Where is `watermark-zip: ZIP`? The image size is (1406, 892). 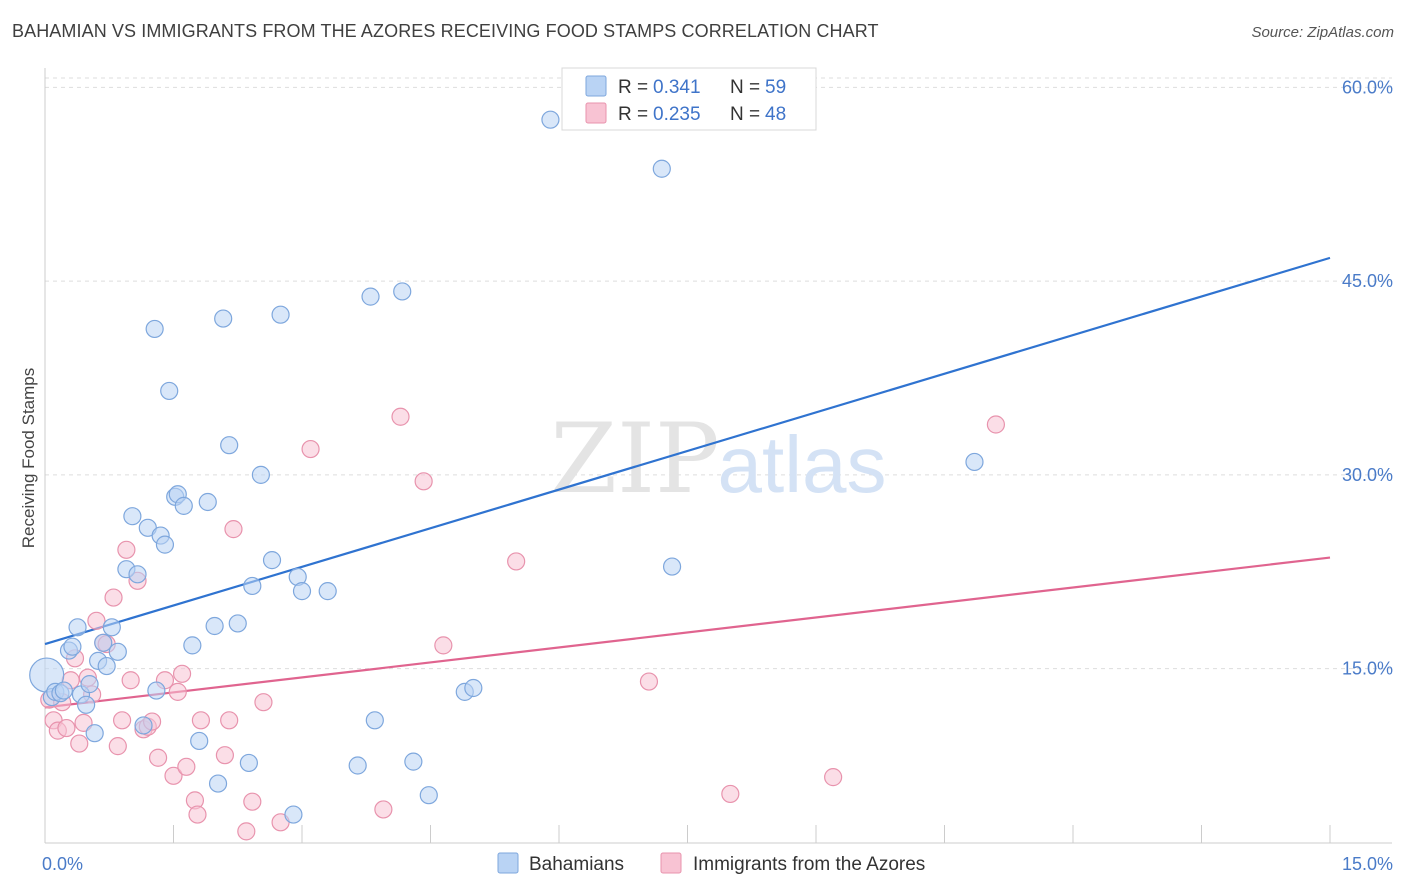
watermark-zip: ZIP is located at coordinates (634, 459).